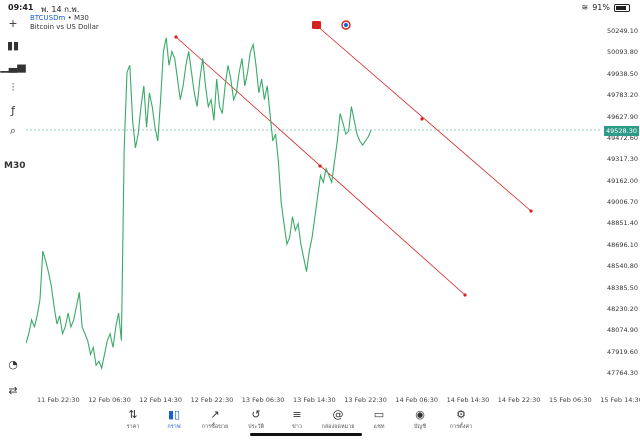 The height and width of the screenshot is (447, 640). What do you see at coordinates (256, 427) in the screenshot?
I see `tab-label: ประวัติ` at bounding box center [256, 427].